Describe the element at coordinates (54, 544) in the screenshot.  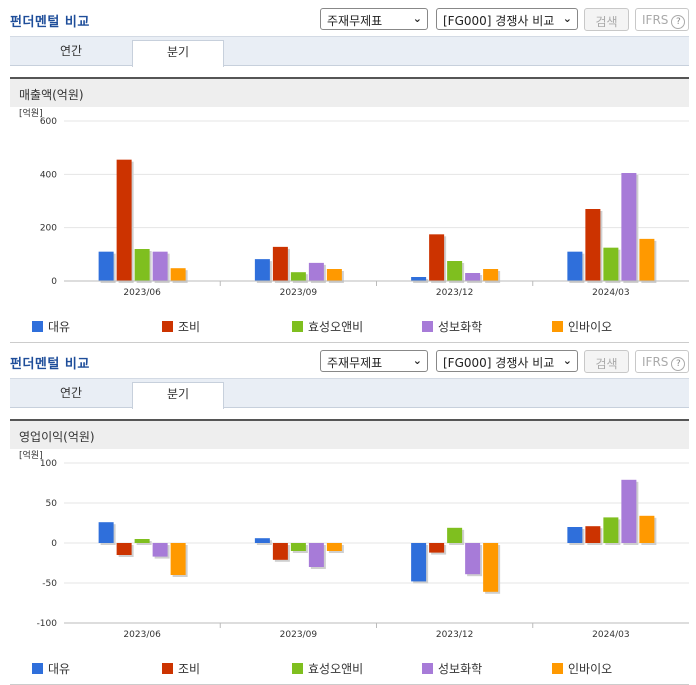
I see `y-tick-label: 0` at that location.